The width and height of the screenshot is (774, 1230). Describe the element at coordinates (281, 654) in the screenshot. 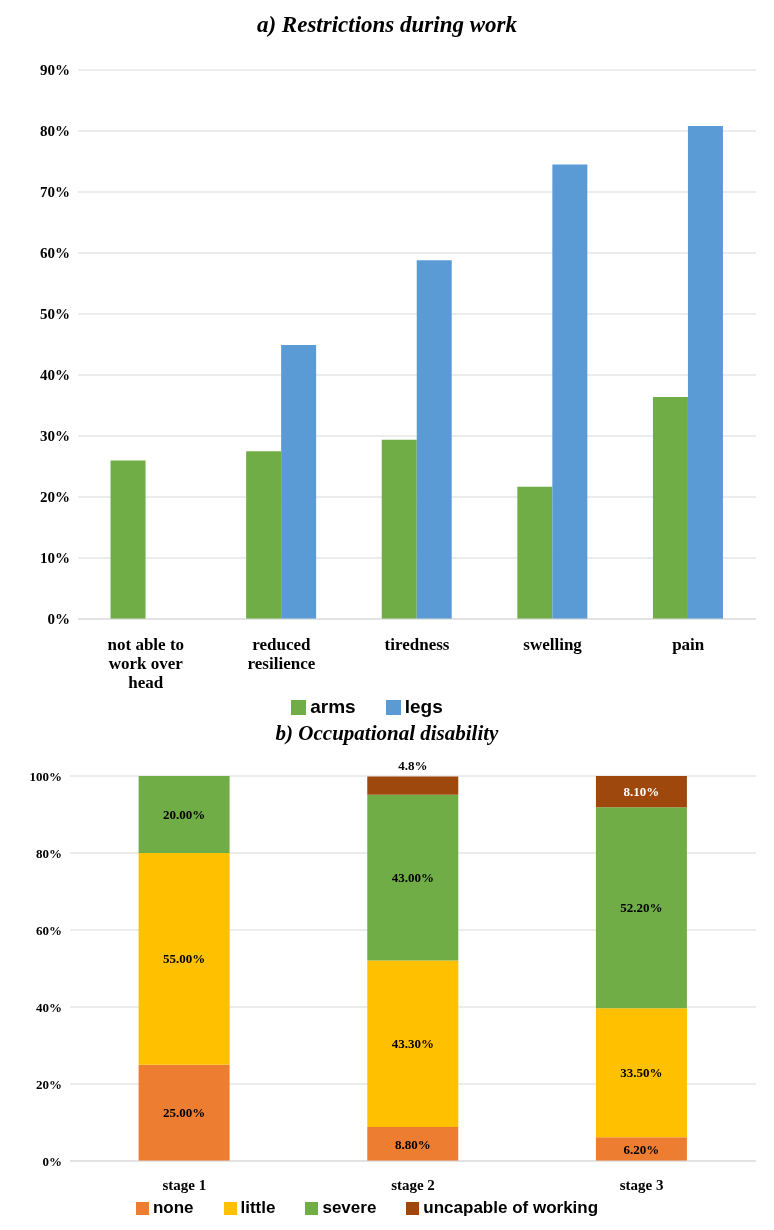

I see `x-tick-label: reduced resilience` at that location.